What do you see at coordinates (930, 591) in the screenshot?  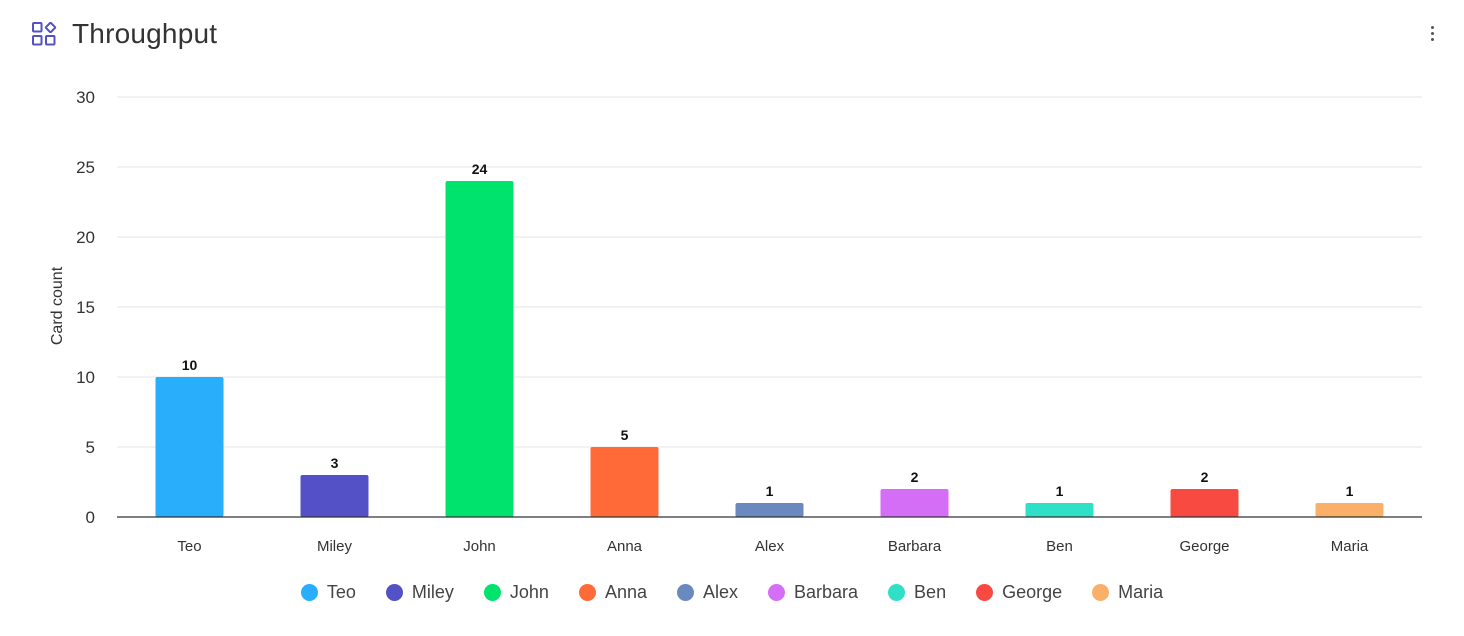 I see `legend-label: Ben` at bounding box center [930, 591].